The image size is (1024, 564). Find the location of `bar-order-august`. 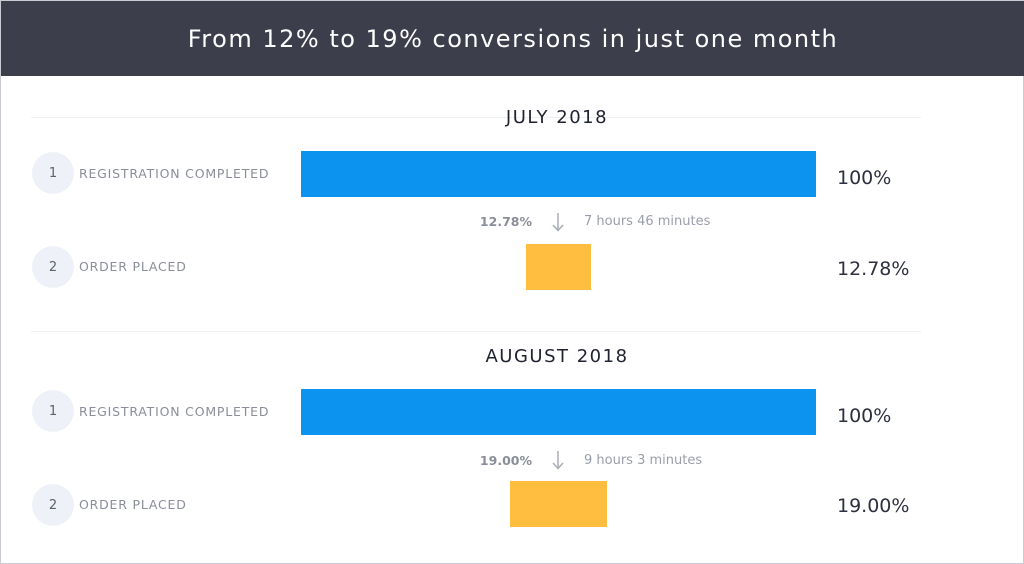

bar-order-august is located at coordinates (558, 504).